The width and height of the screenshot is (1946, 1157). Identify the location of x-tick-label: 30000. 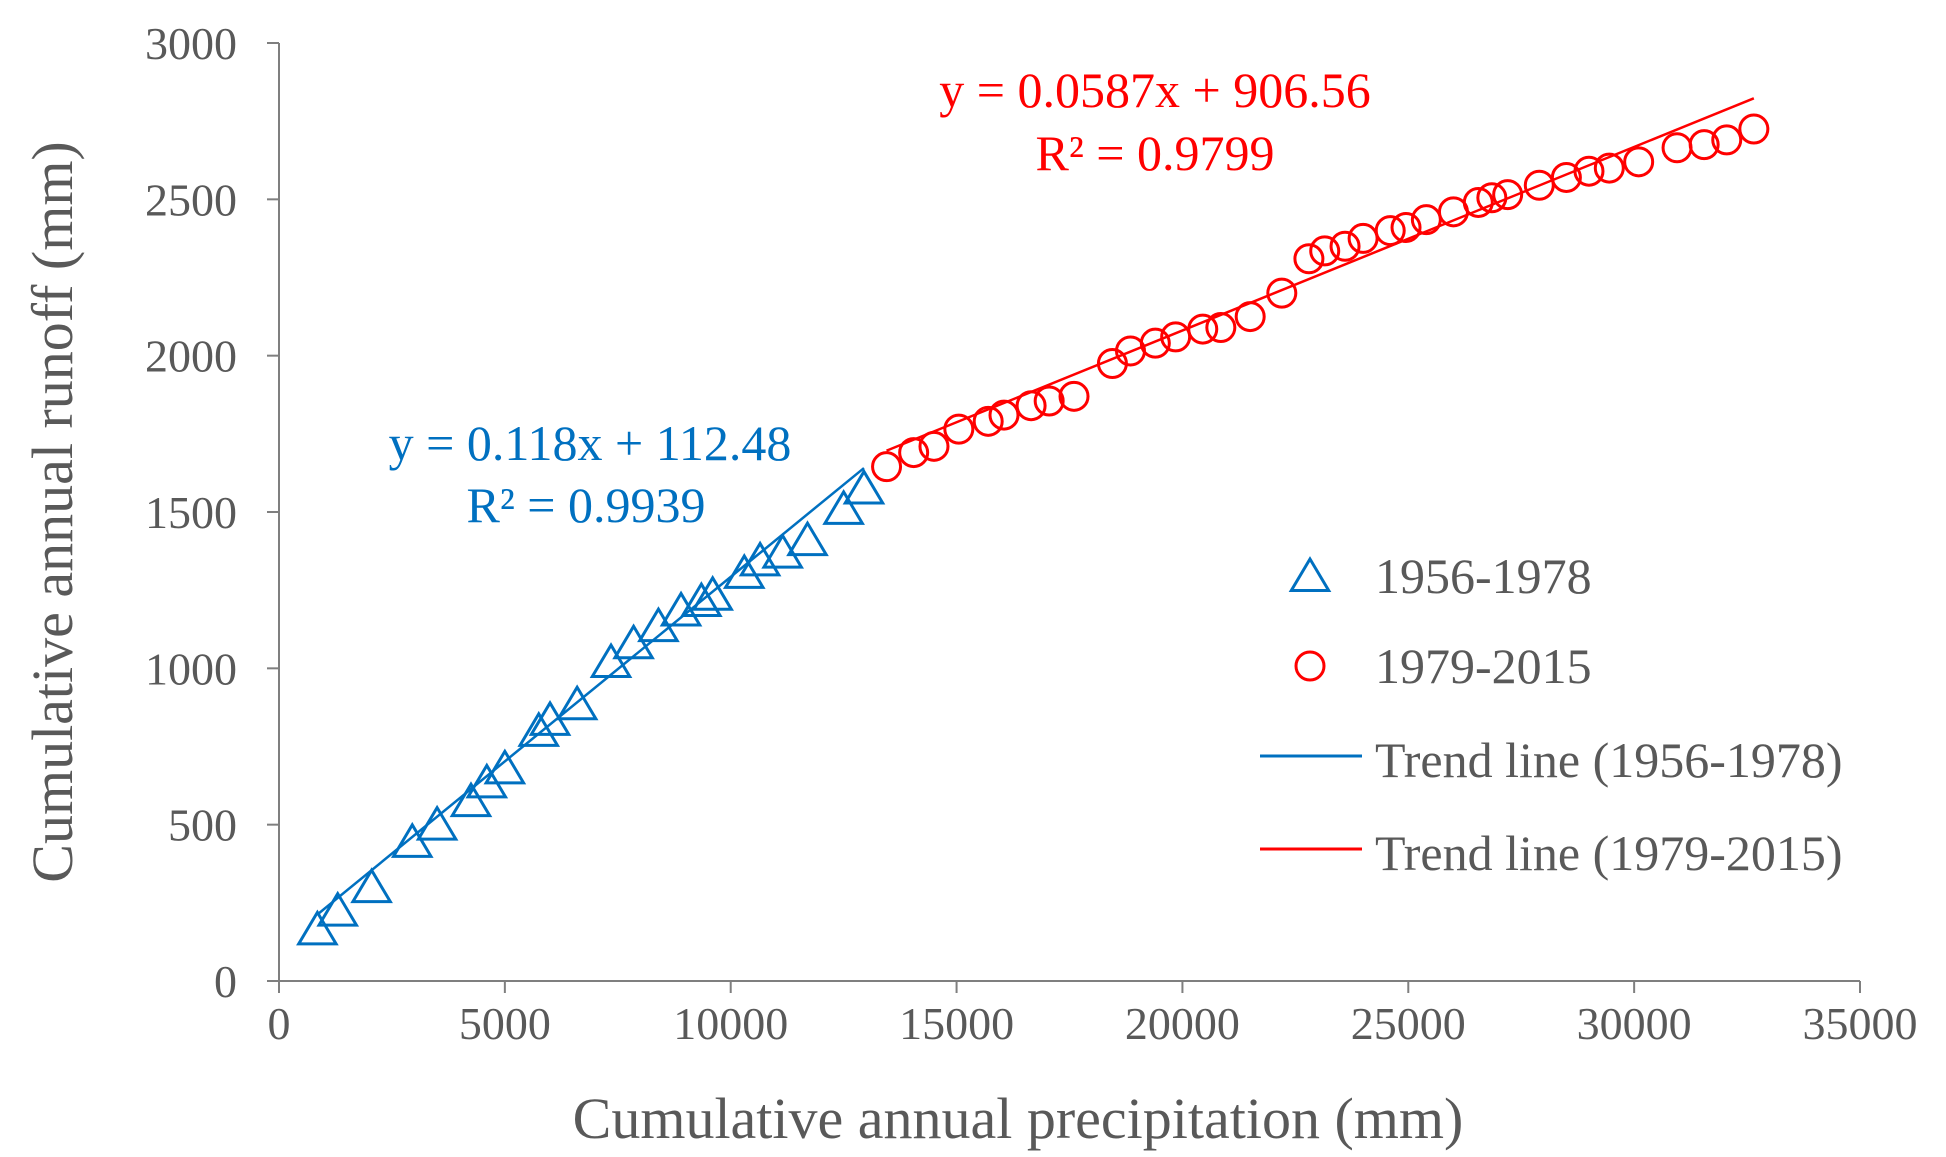
(1634, 1023).